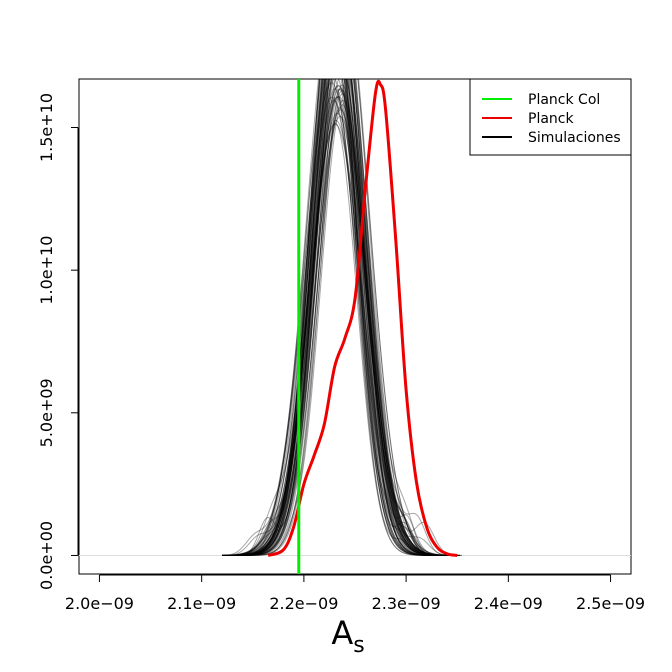  What do you see at coordinates (342, 633) in the screenshot?
I see `x-axis-label-main: A` at bounding box center [342, 633].